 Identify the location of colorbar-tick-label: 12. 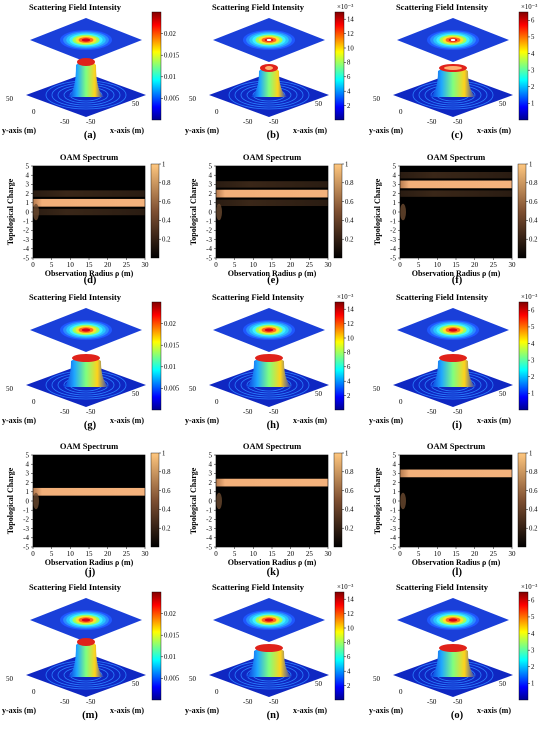
(350, 614).